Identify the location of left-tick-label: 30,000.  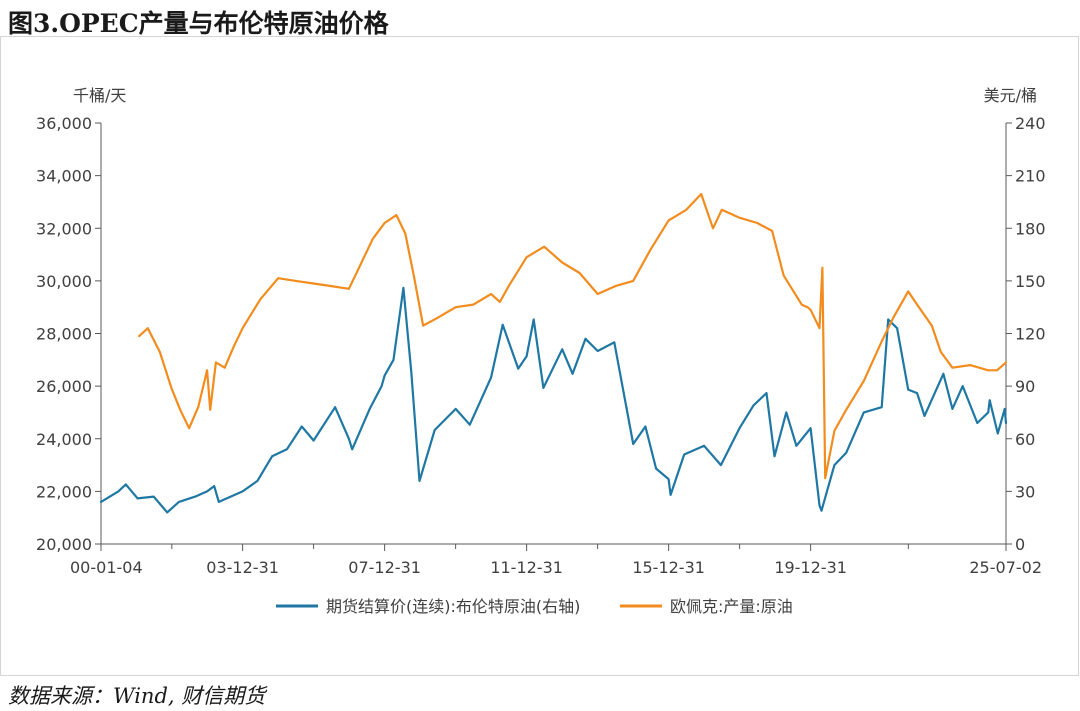
(64, 281).